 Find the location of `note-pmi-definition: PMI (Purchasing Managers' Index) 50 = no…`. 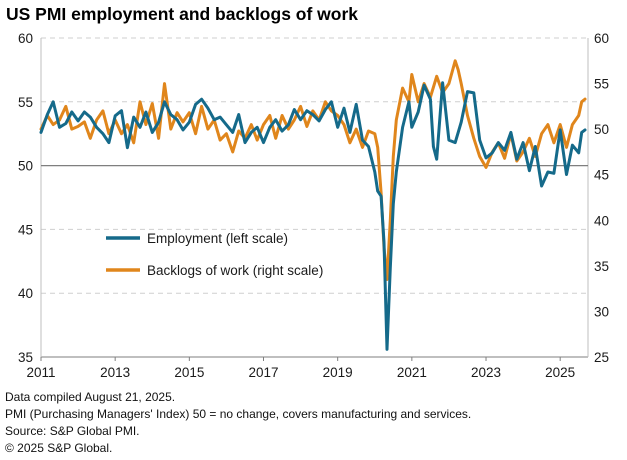

note-pmi-definition: PMI (Purchasing Managers' Index) 50 = no… is located at coordinates (238, 414).